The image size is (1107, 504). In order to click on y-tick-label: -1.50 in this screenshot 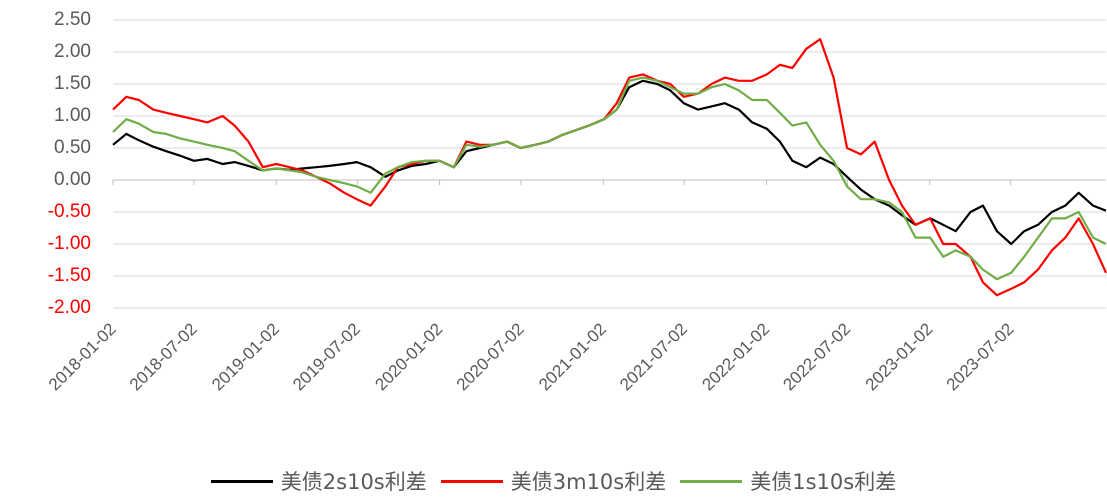, I will do `click(69, 275)`.